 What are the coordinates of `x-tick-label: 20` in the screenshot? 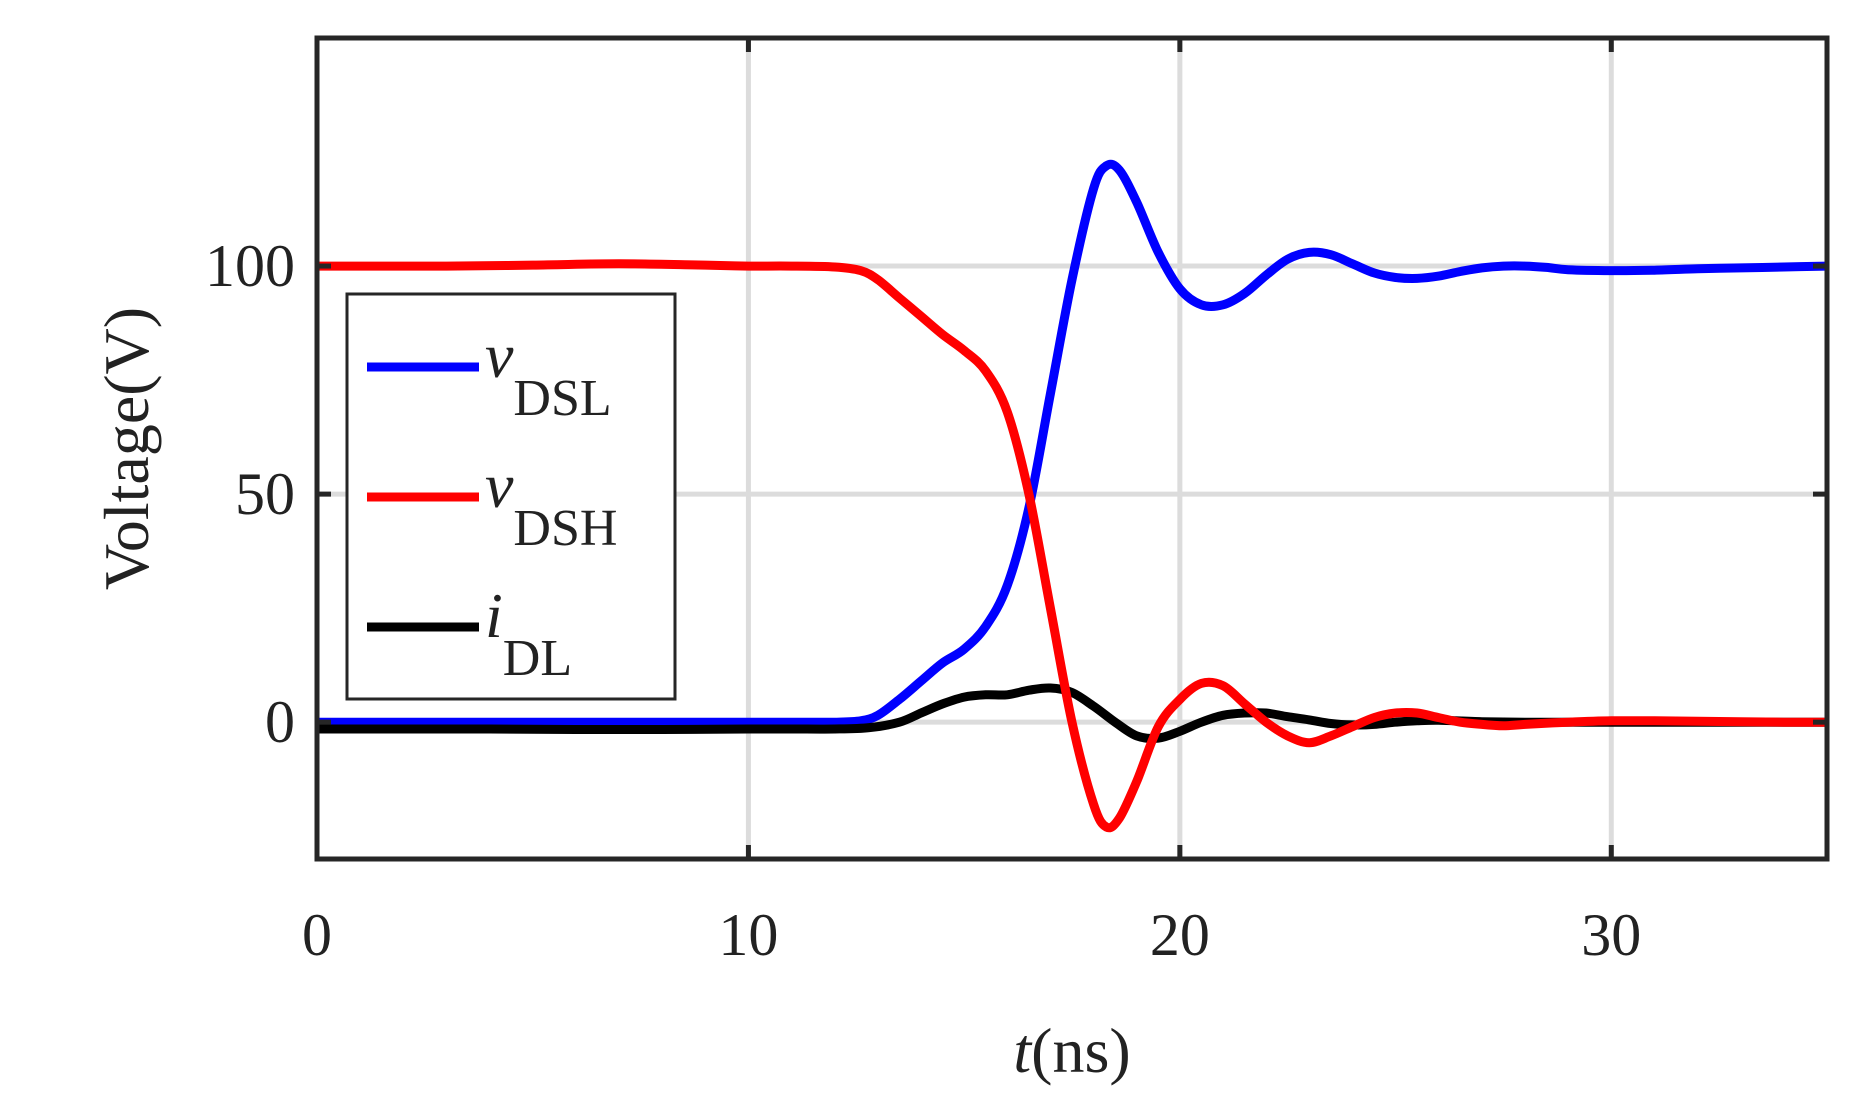 It's located at (1180, 935).